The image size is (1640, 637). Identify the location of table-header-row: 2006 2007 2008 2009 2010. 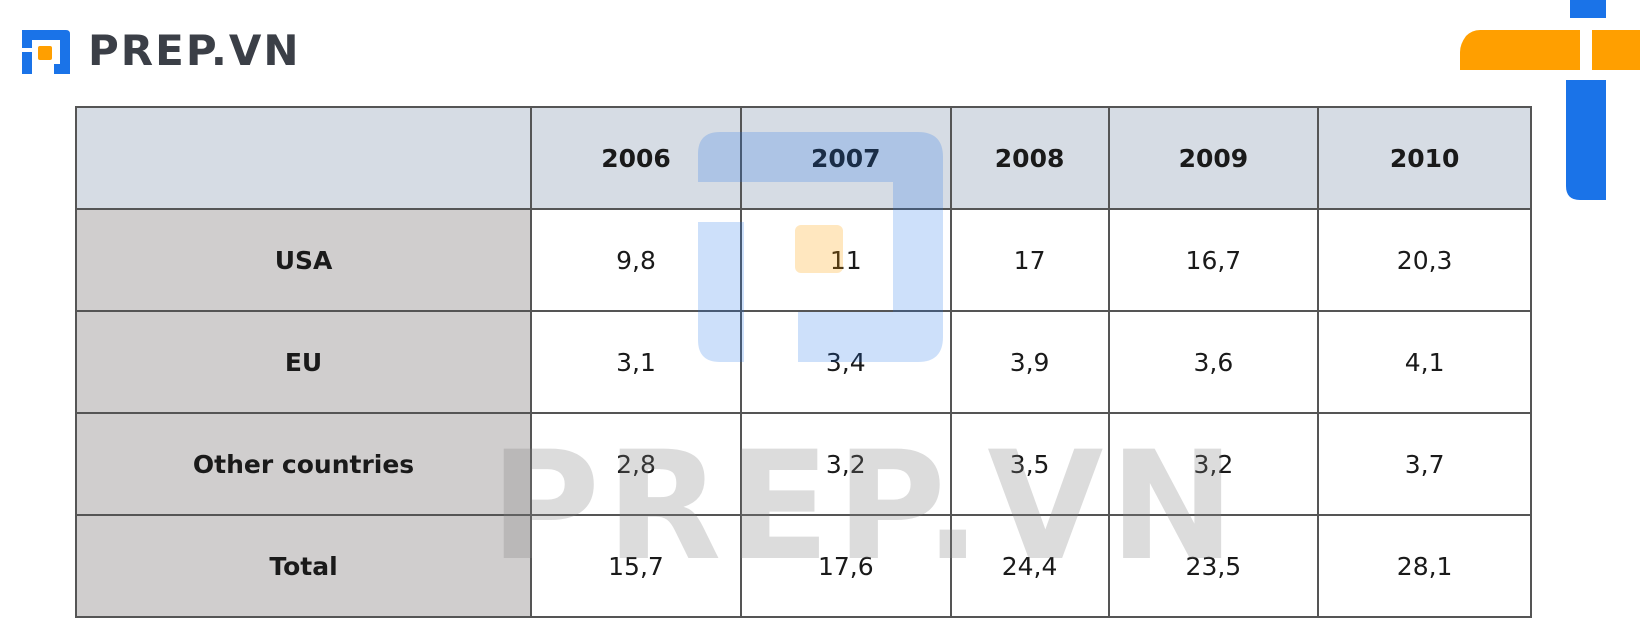
(803, 158).